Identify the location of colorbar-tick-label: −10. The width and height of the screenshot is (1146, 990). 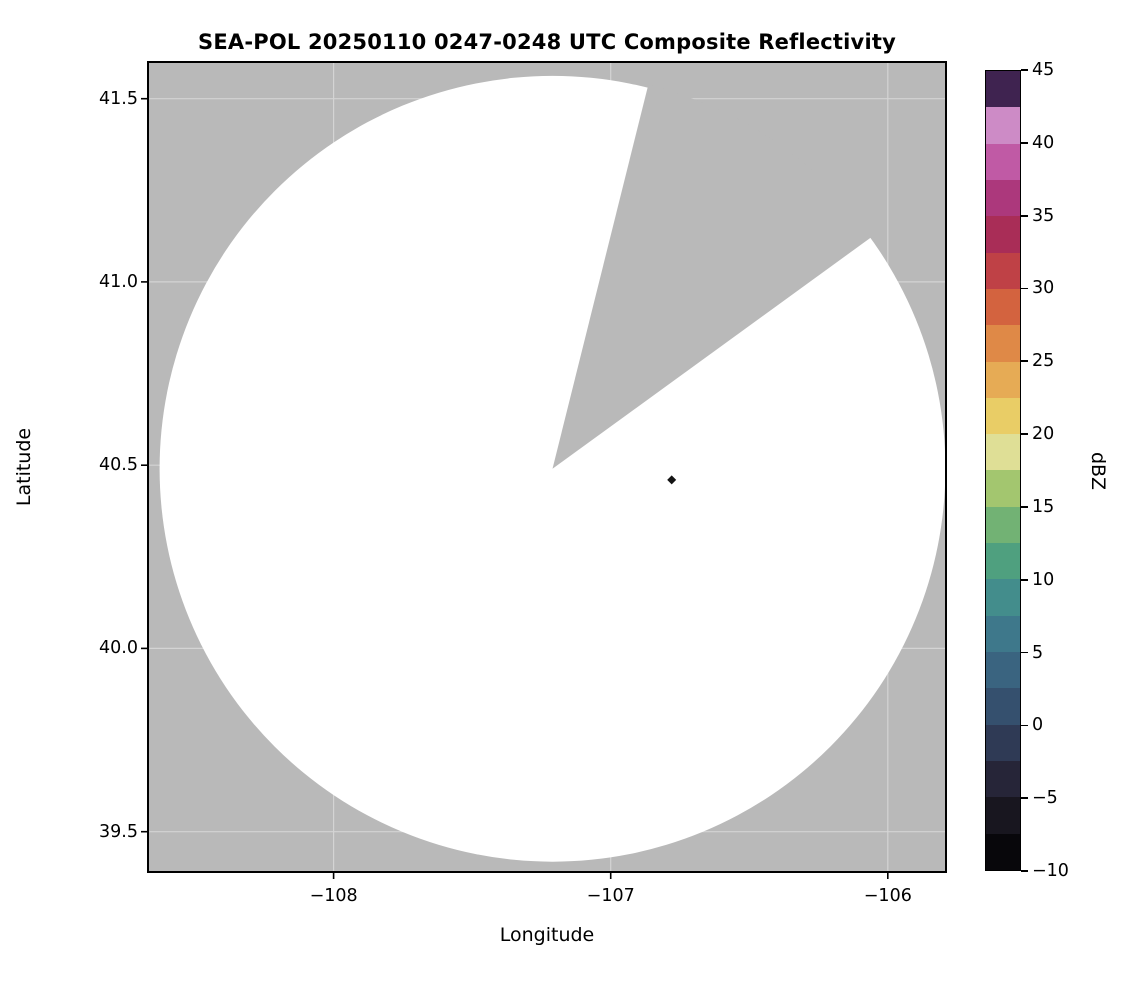
(1050, 871).